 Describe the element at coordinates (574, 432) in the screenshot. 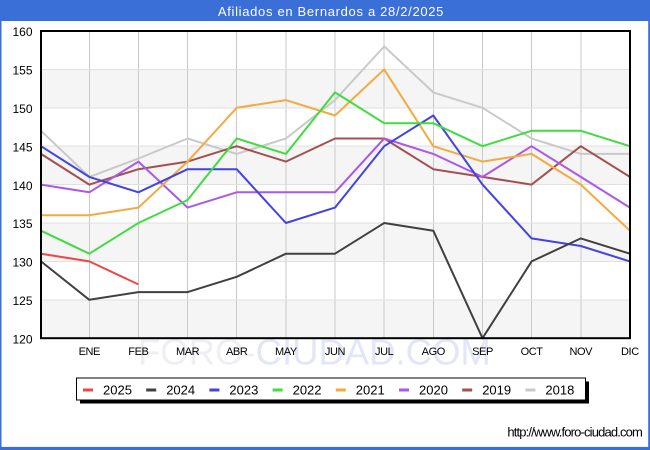

I see `svg-text: http://www.foro-ciudad.com` at that location.